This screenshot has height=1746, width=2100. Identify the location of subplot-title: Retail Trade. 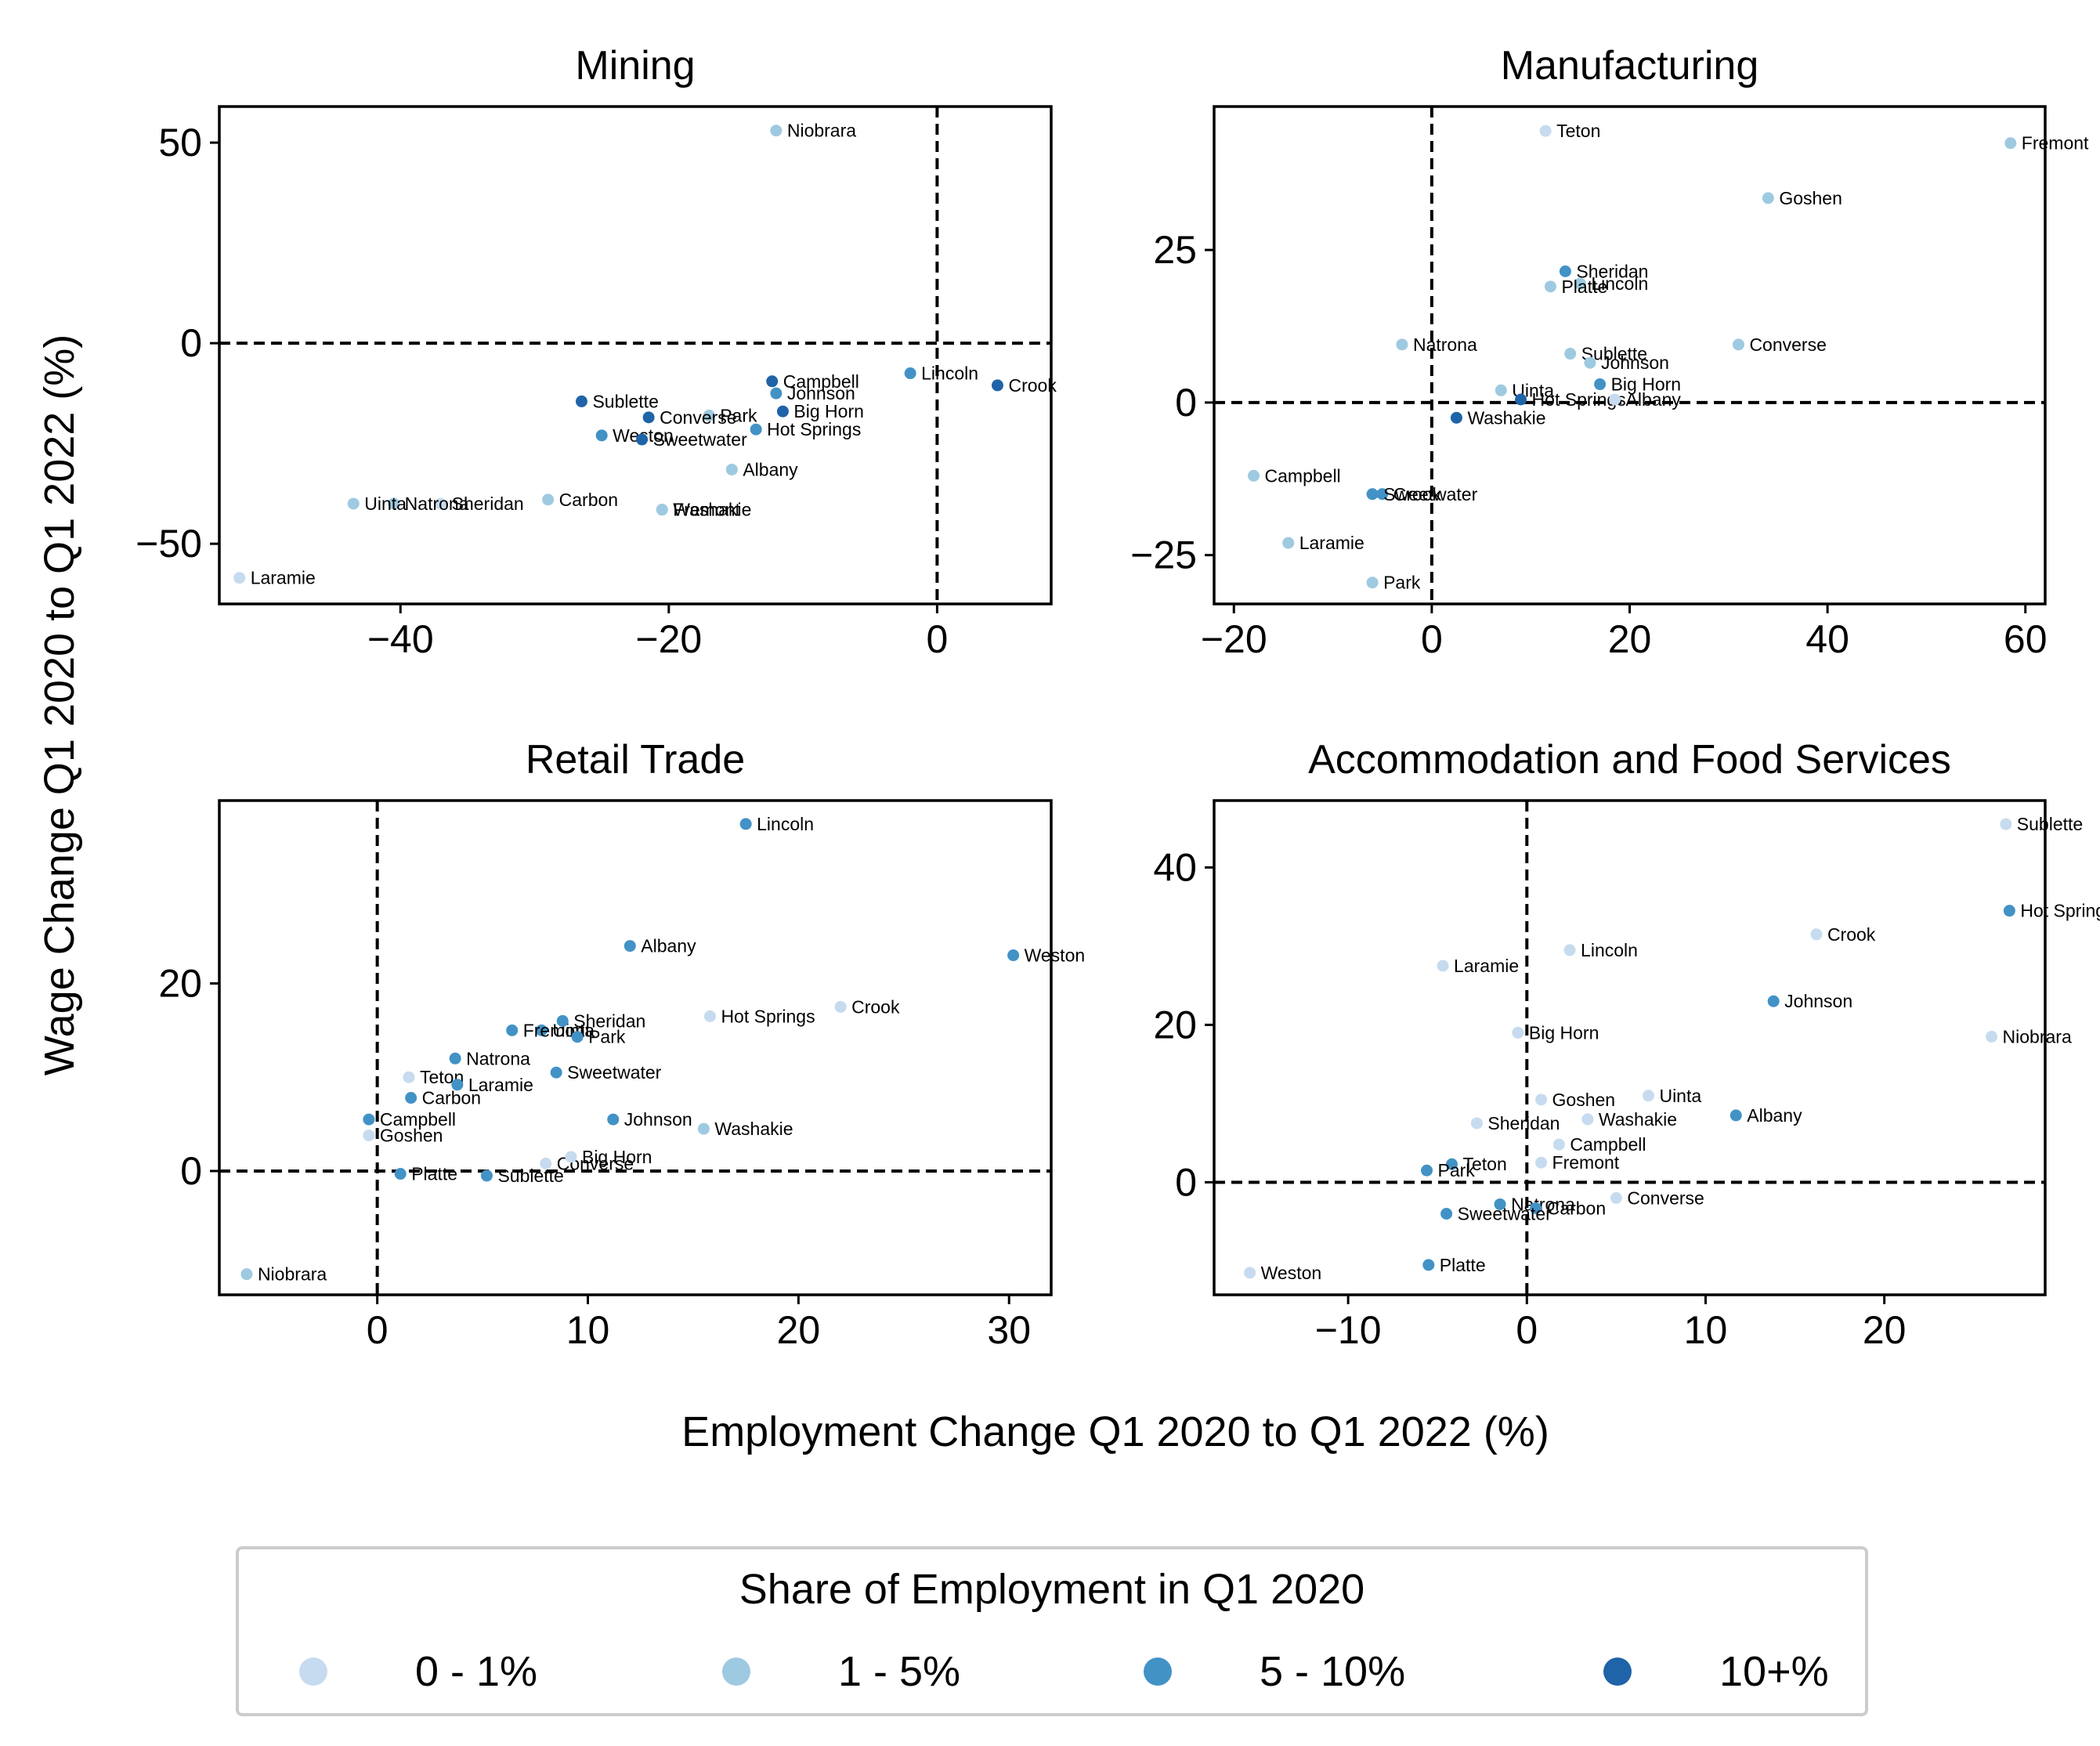
(635, 760).